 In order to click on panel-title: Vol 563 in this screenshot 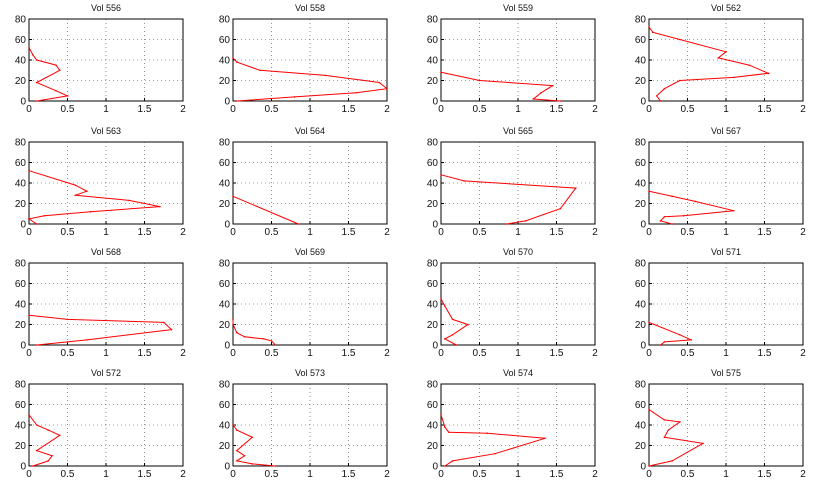, I will do `click(106, 131)`.